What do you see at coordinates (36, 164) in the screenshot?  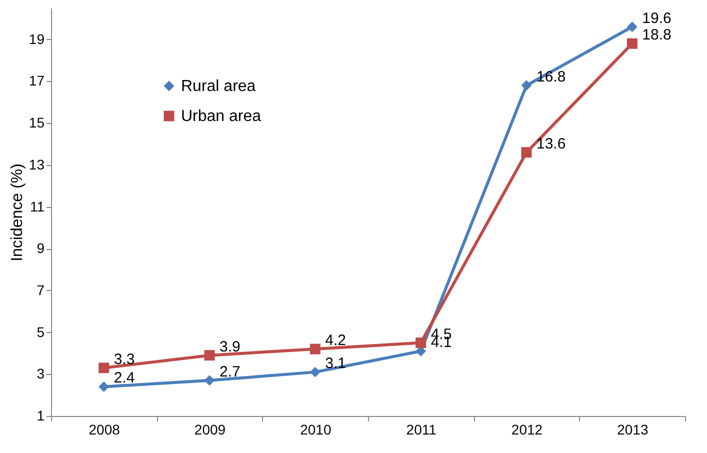 I see `y-tick-label: 13` at bounding box center [36, 164].